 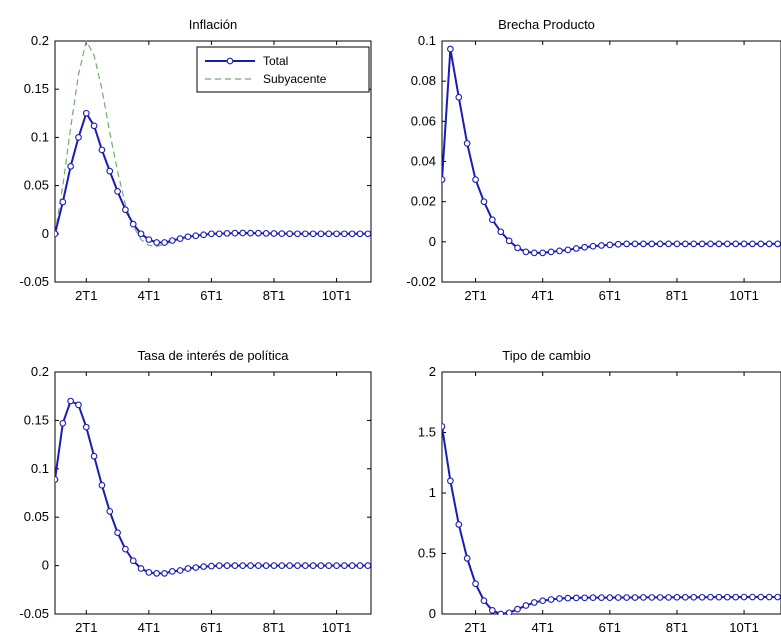 What do you see at coordinates (149, 627) in the screenshot?
I see `x-tick-label: 4T1` at bounding box center [149, 627].